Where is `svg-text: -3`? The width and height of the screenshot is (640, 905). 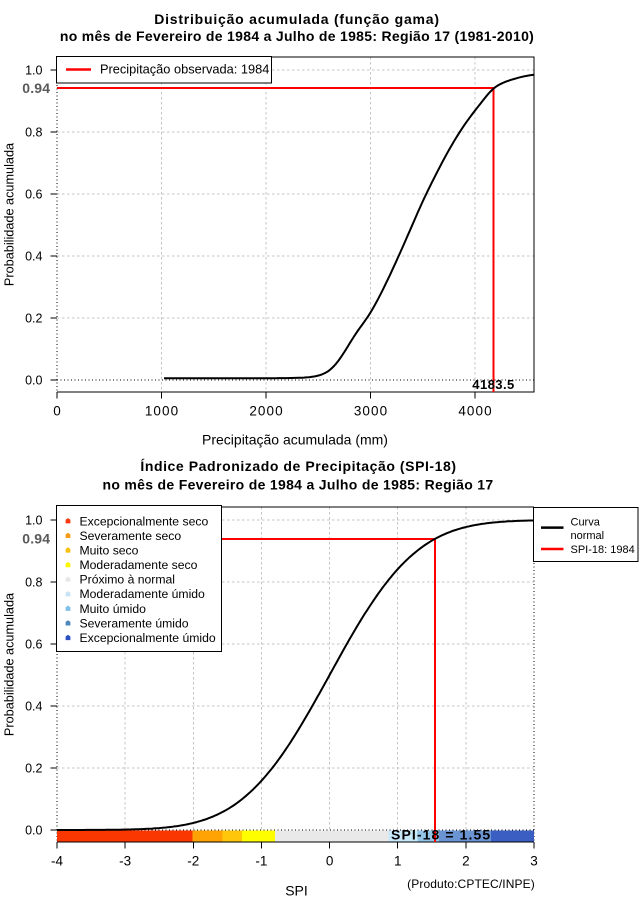 svg-text: -3 is located at coordinates (125, 861).